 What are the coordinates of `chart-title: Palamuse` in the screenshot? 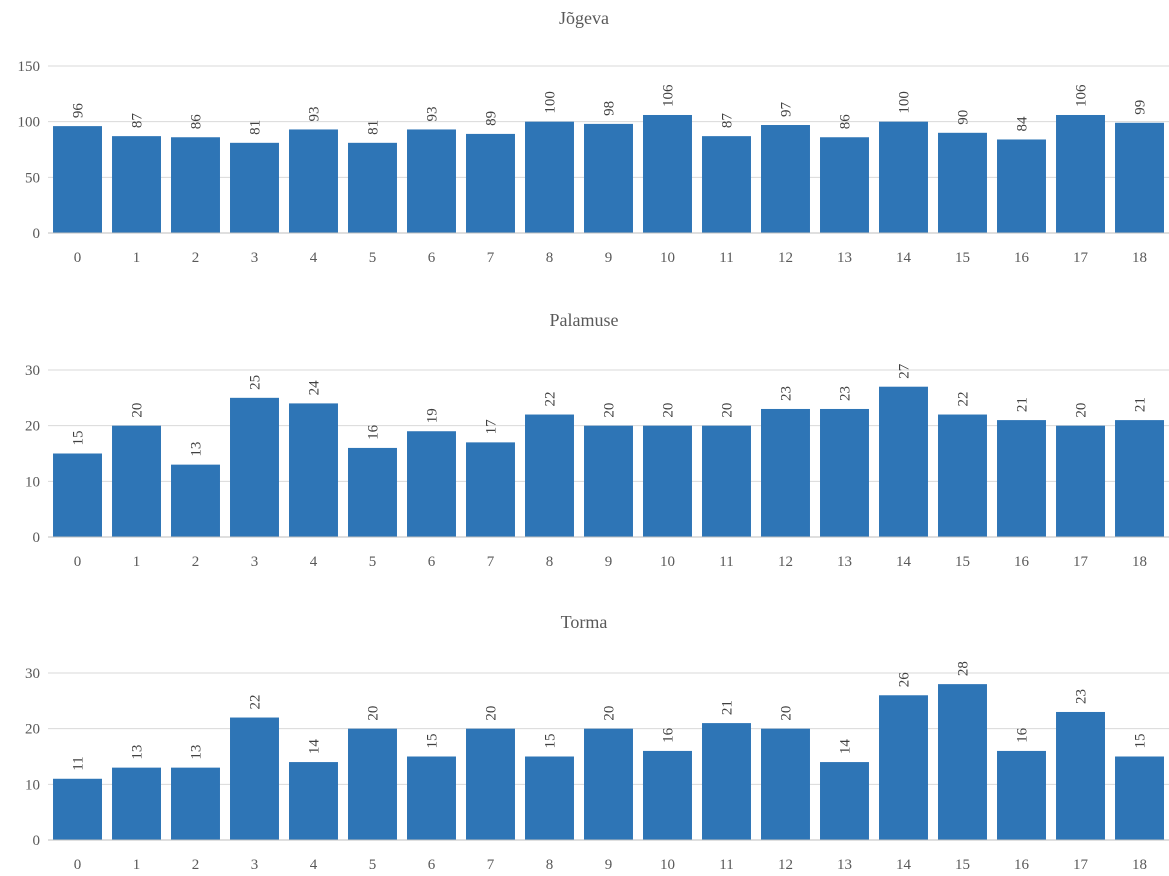 It's located at (584, 320).